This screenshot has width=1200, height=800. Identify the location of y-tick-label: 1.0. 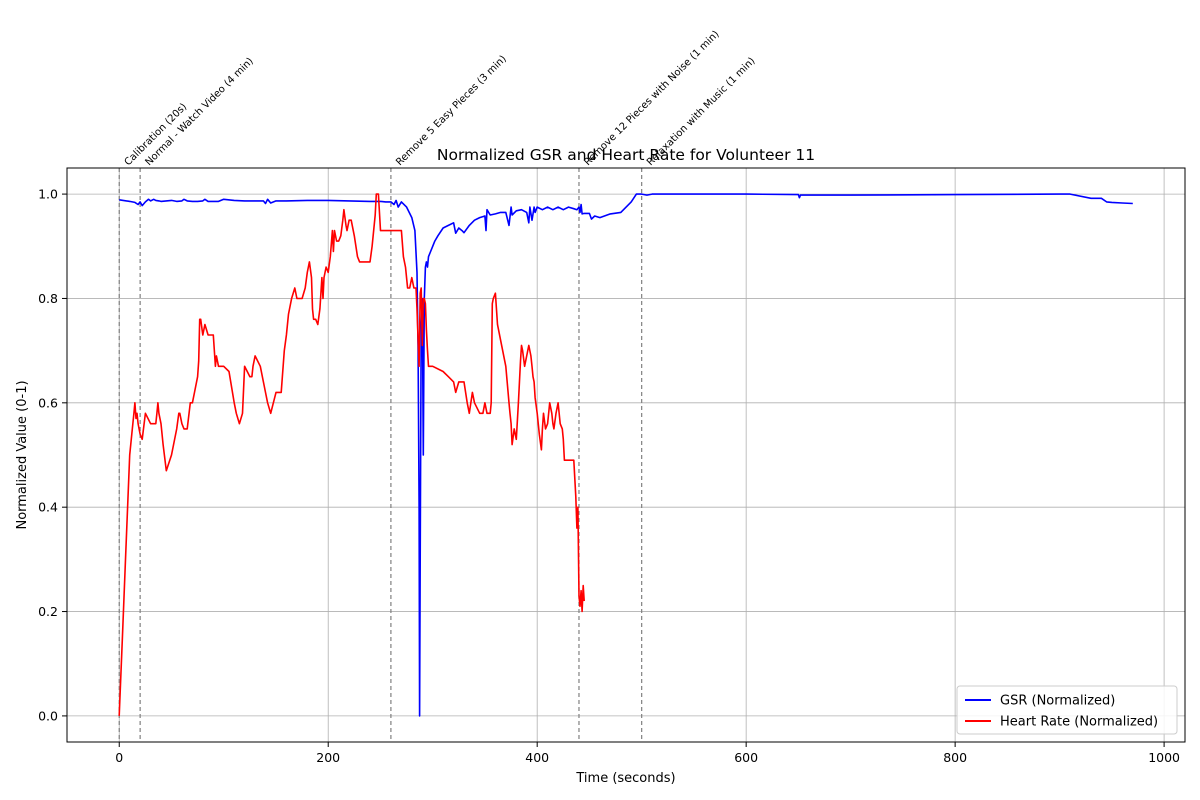
(48, 194).